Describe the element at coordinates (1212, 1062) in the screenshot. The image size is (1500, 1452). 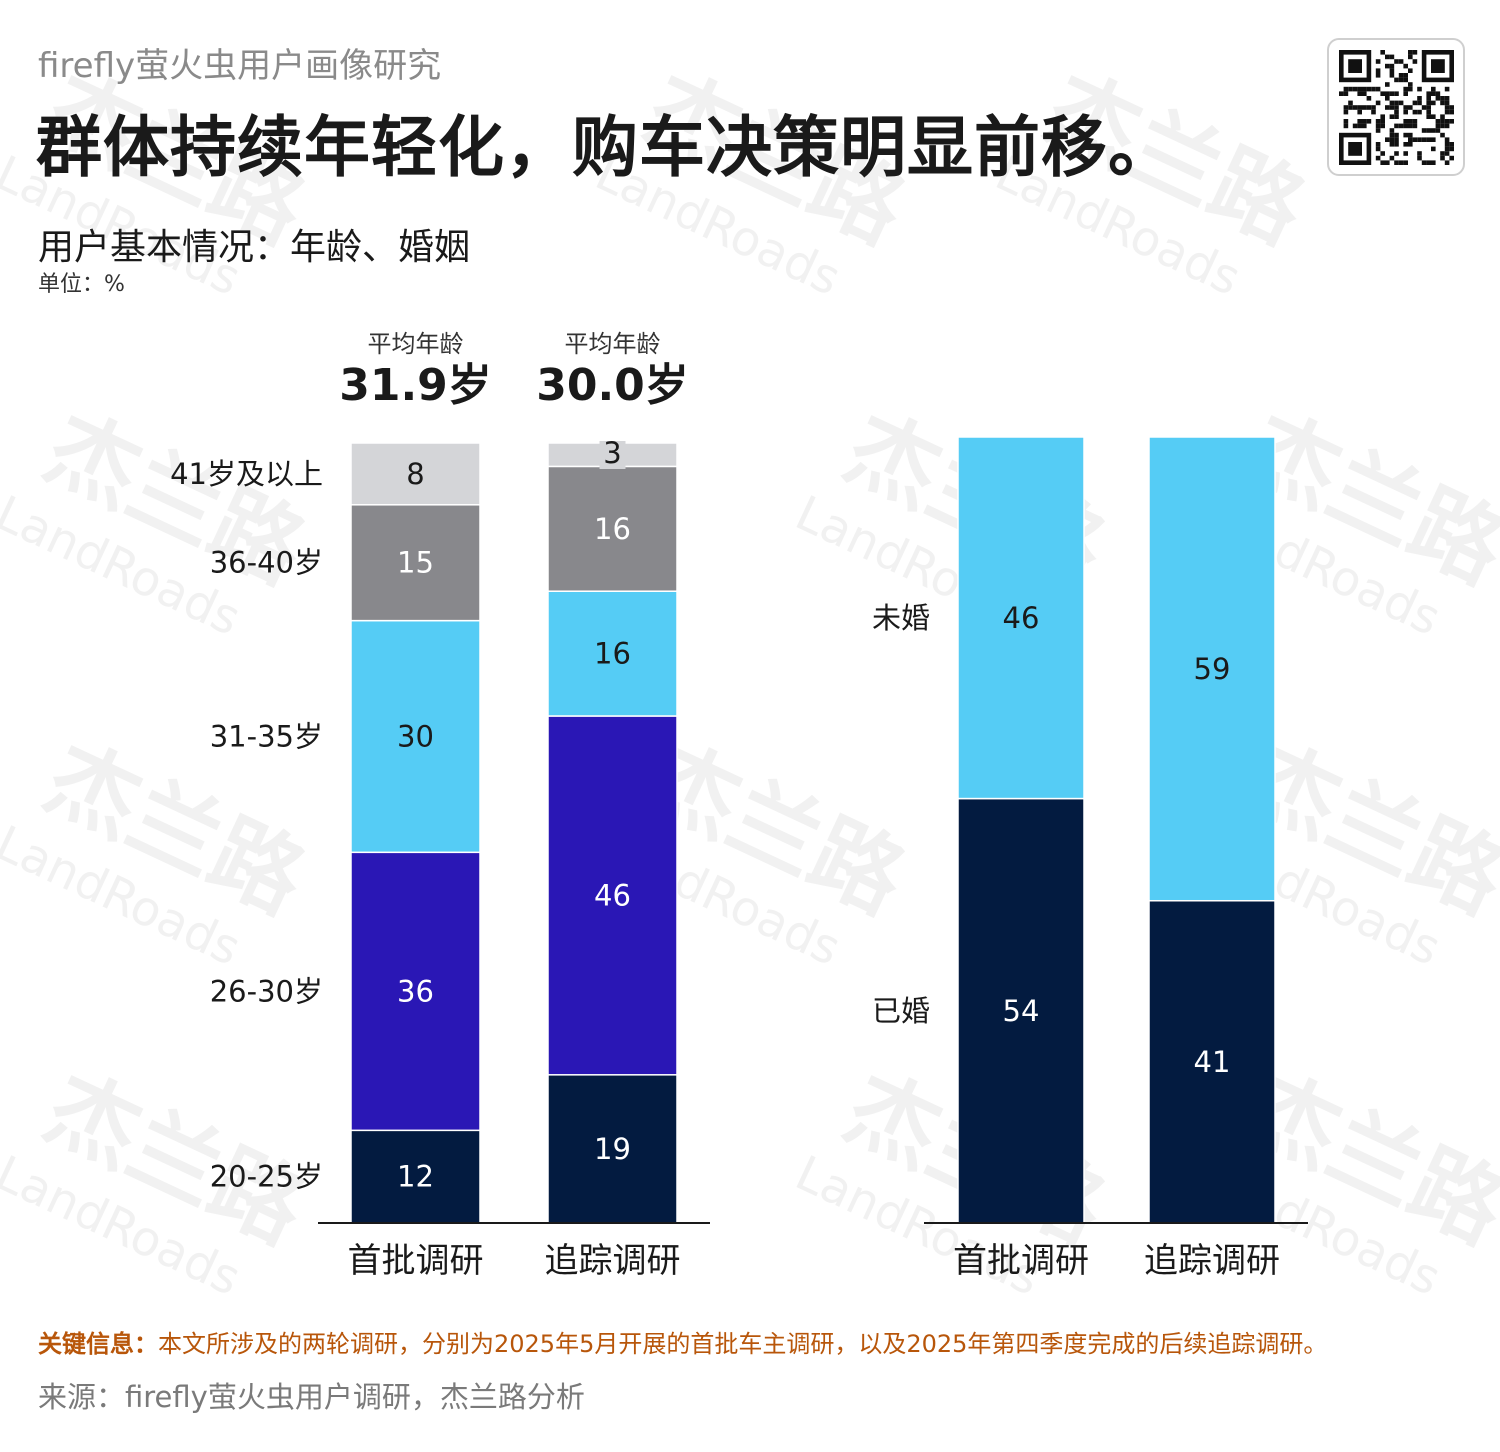
I see `marital-segment-label: 41` at that location.